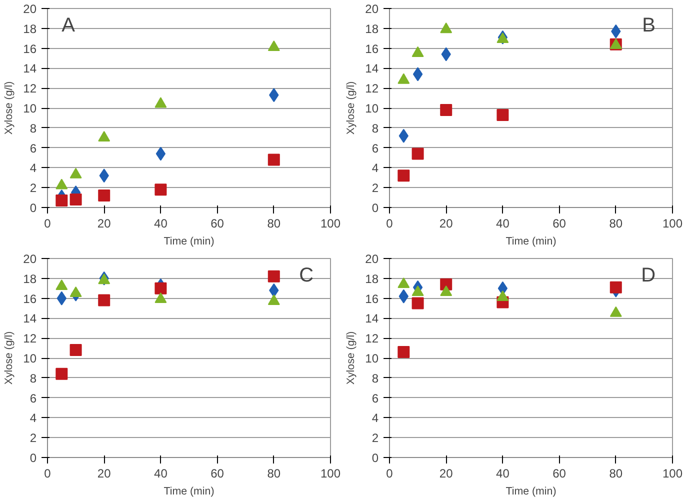 The image size is (690, 504). What do you see at coordinates (648, 275) in the screenshot?
I see `annotation: D` at bounding box center [648, 275].